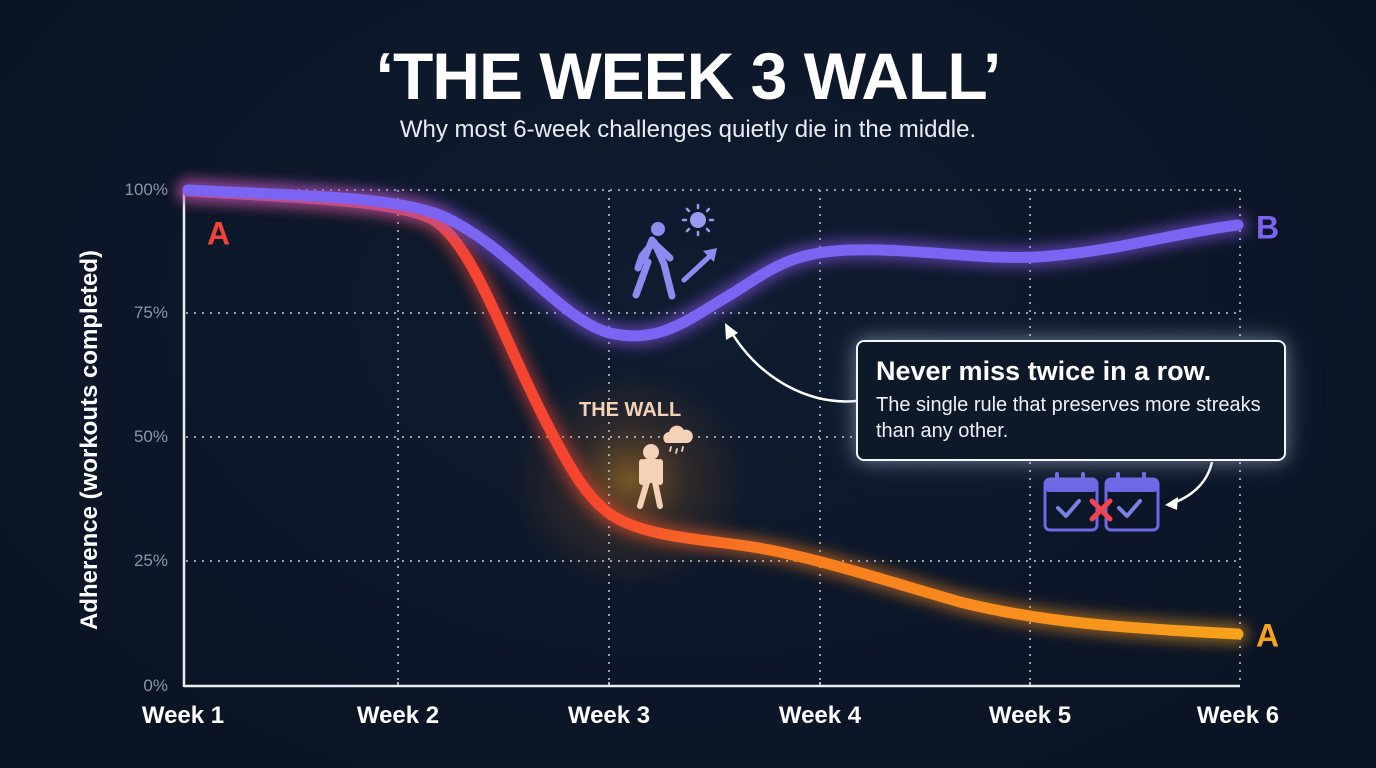 This screenshot has height=768, width=1376. Describe the element at coordinates (183, 715) in the screenshot. I see `x-tick-week-1: Week 1` at that location.